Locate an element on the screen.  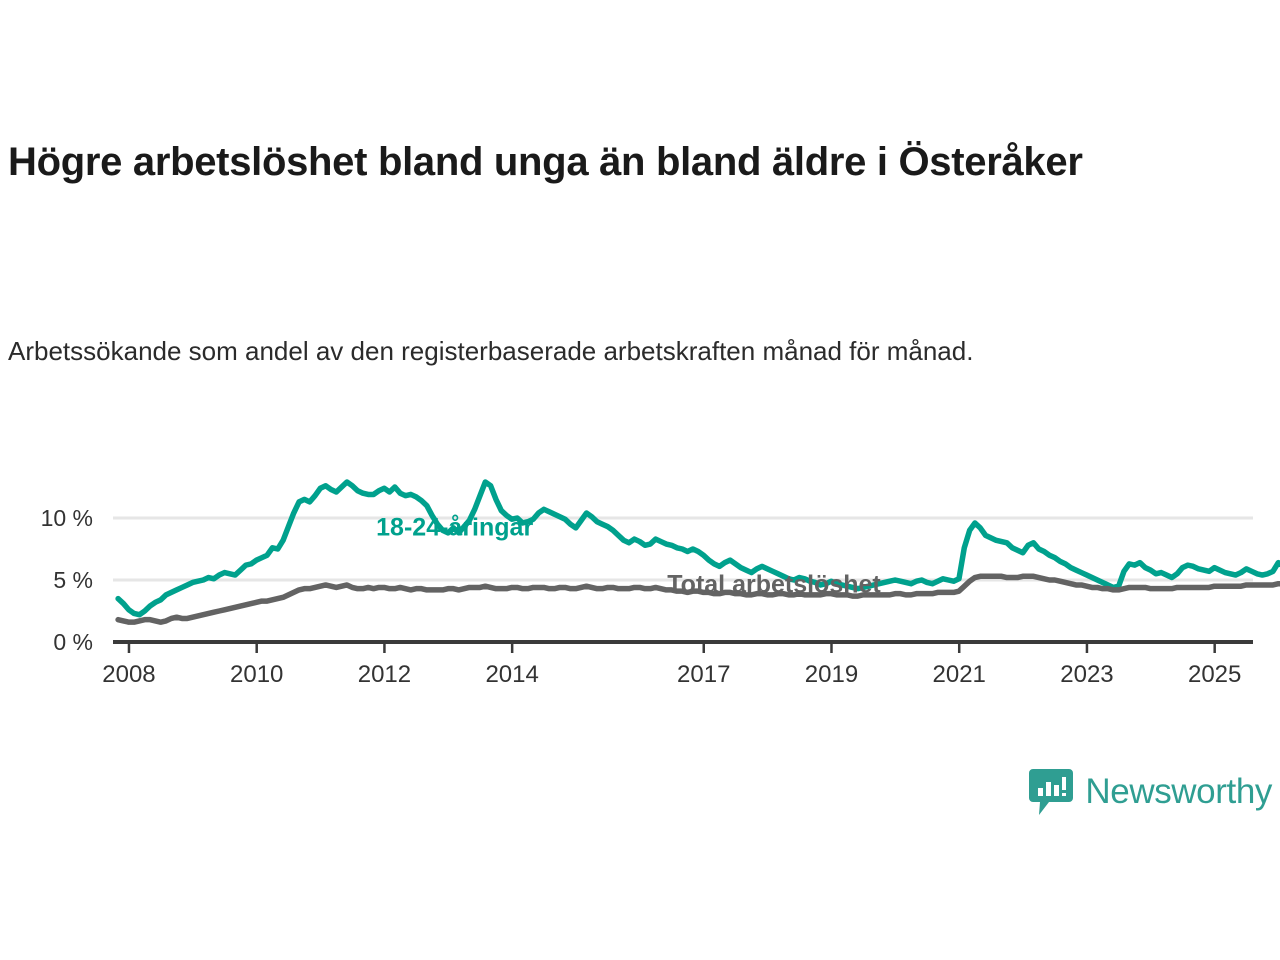
logo-mark-svg is located at coordinates (1051, 792).